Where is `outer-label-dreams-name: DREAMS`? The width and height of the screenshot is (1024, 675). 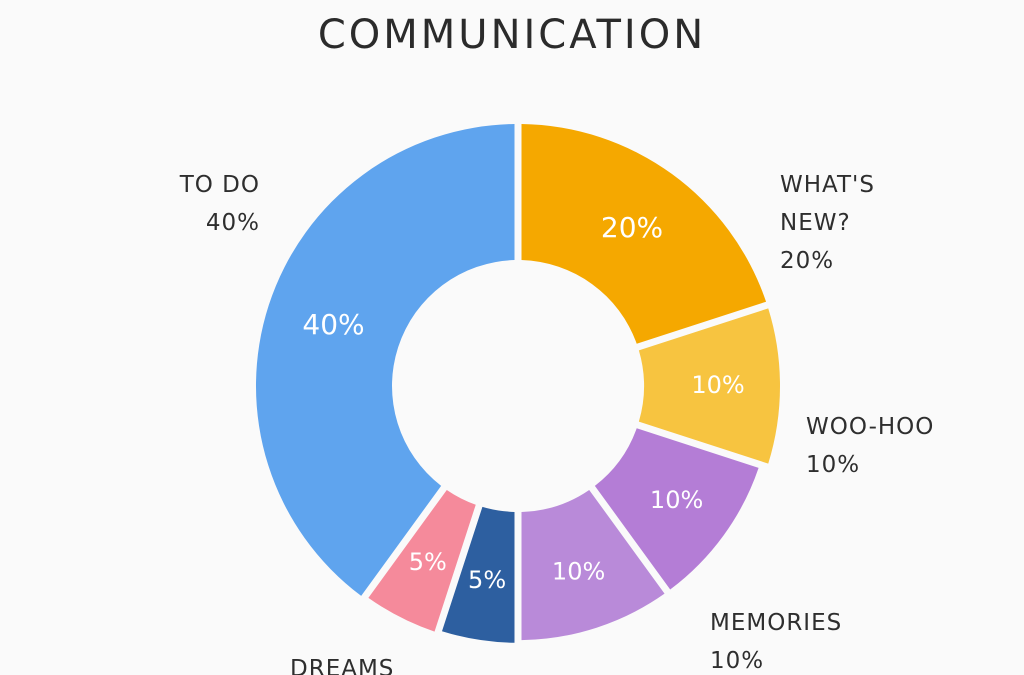 outer-label-dreams-name: DREAMS is located at coordinates (342, 665).